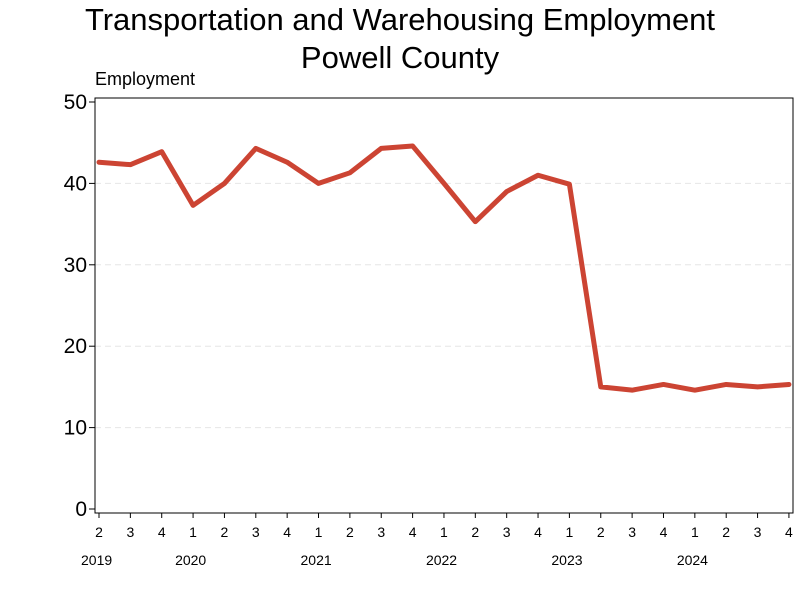  What do you see at coordinates (75, 428) in the screenshot?
I see `y-tick-label: 10` at bounding box center [75, 428].